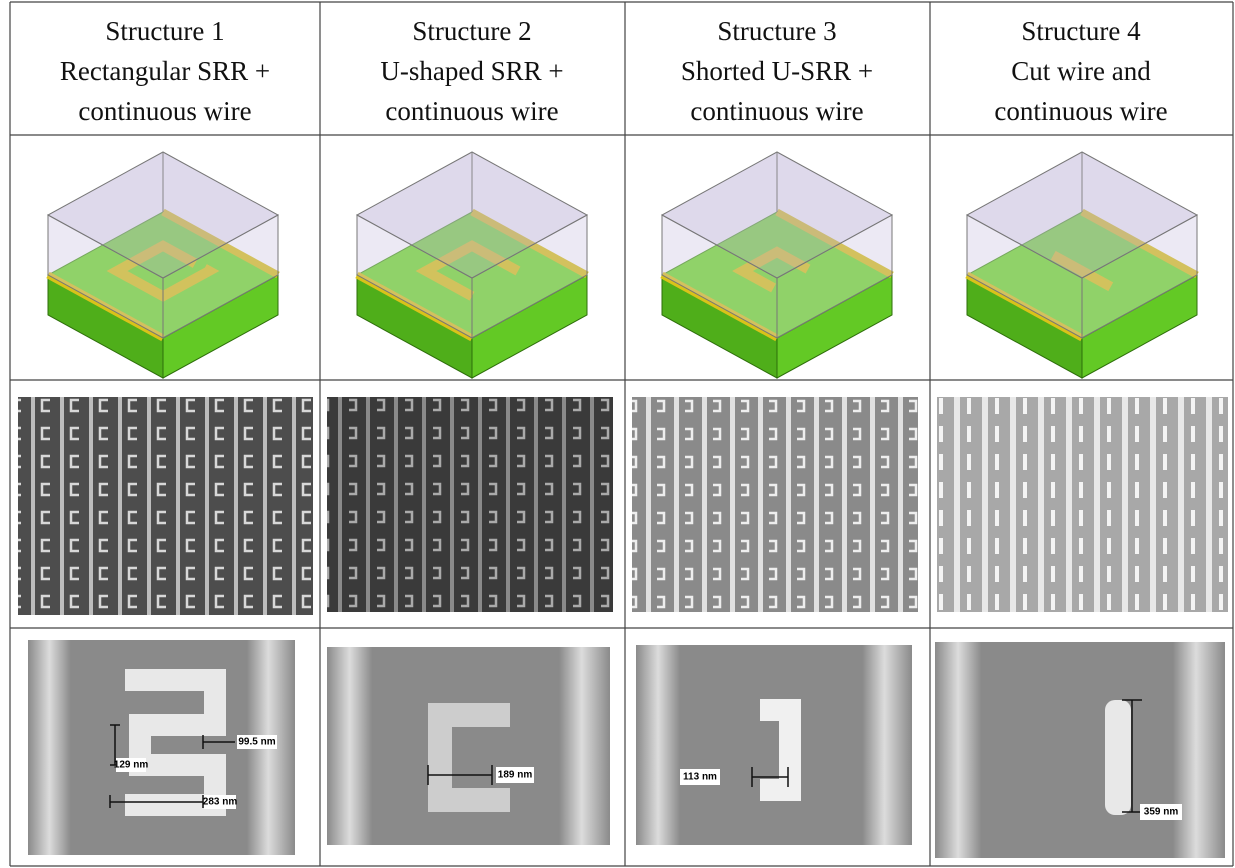 The width and height of the screenshot is (1235, 868). I want to click on header-line: Structure 3, so click(776, 31).